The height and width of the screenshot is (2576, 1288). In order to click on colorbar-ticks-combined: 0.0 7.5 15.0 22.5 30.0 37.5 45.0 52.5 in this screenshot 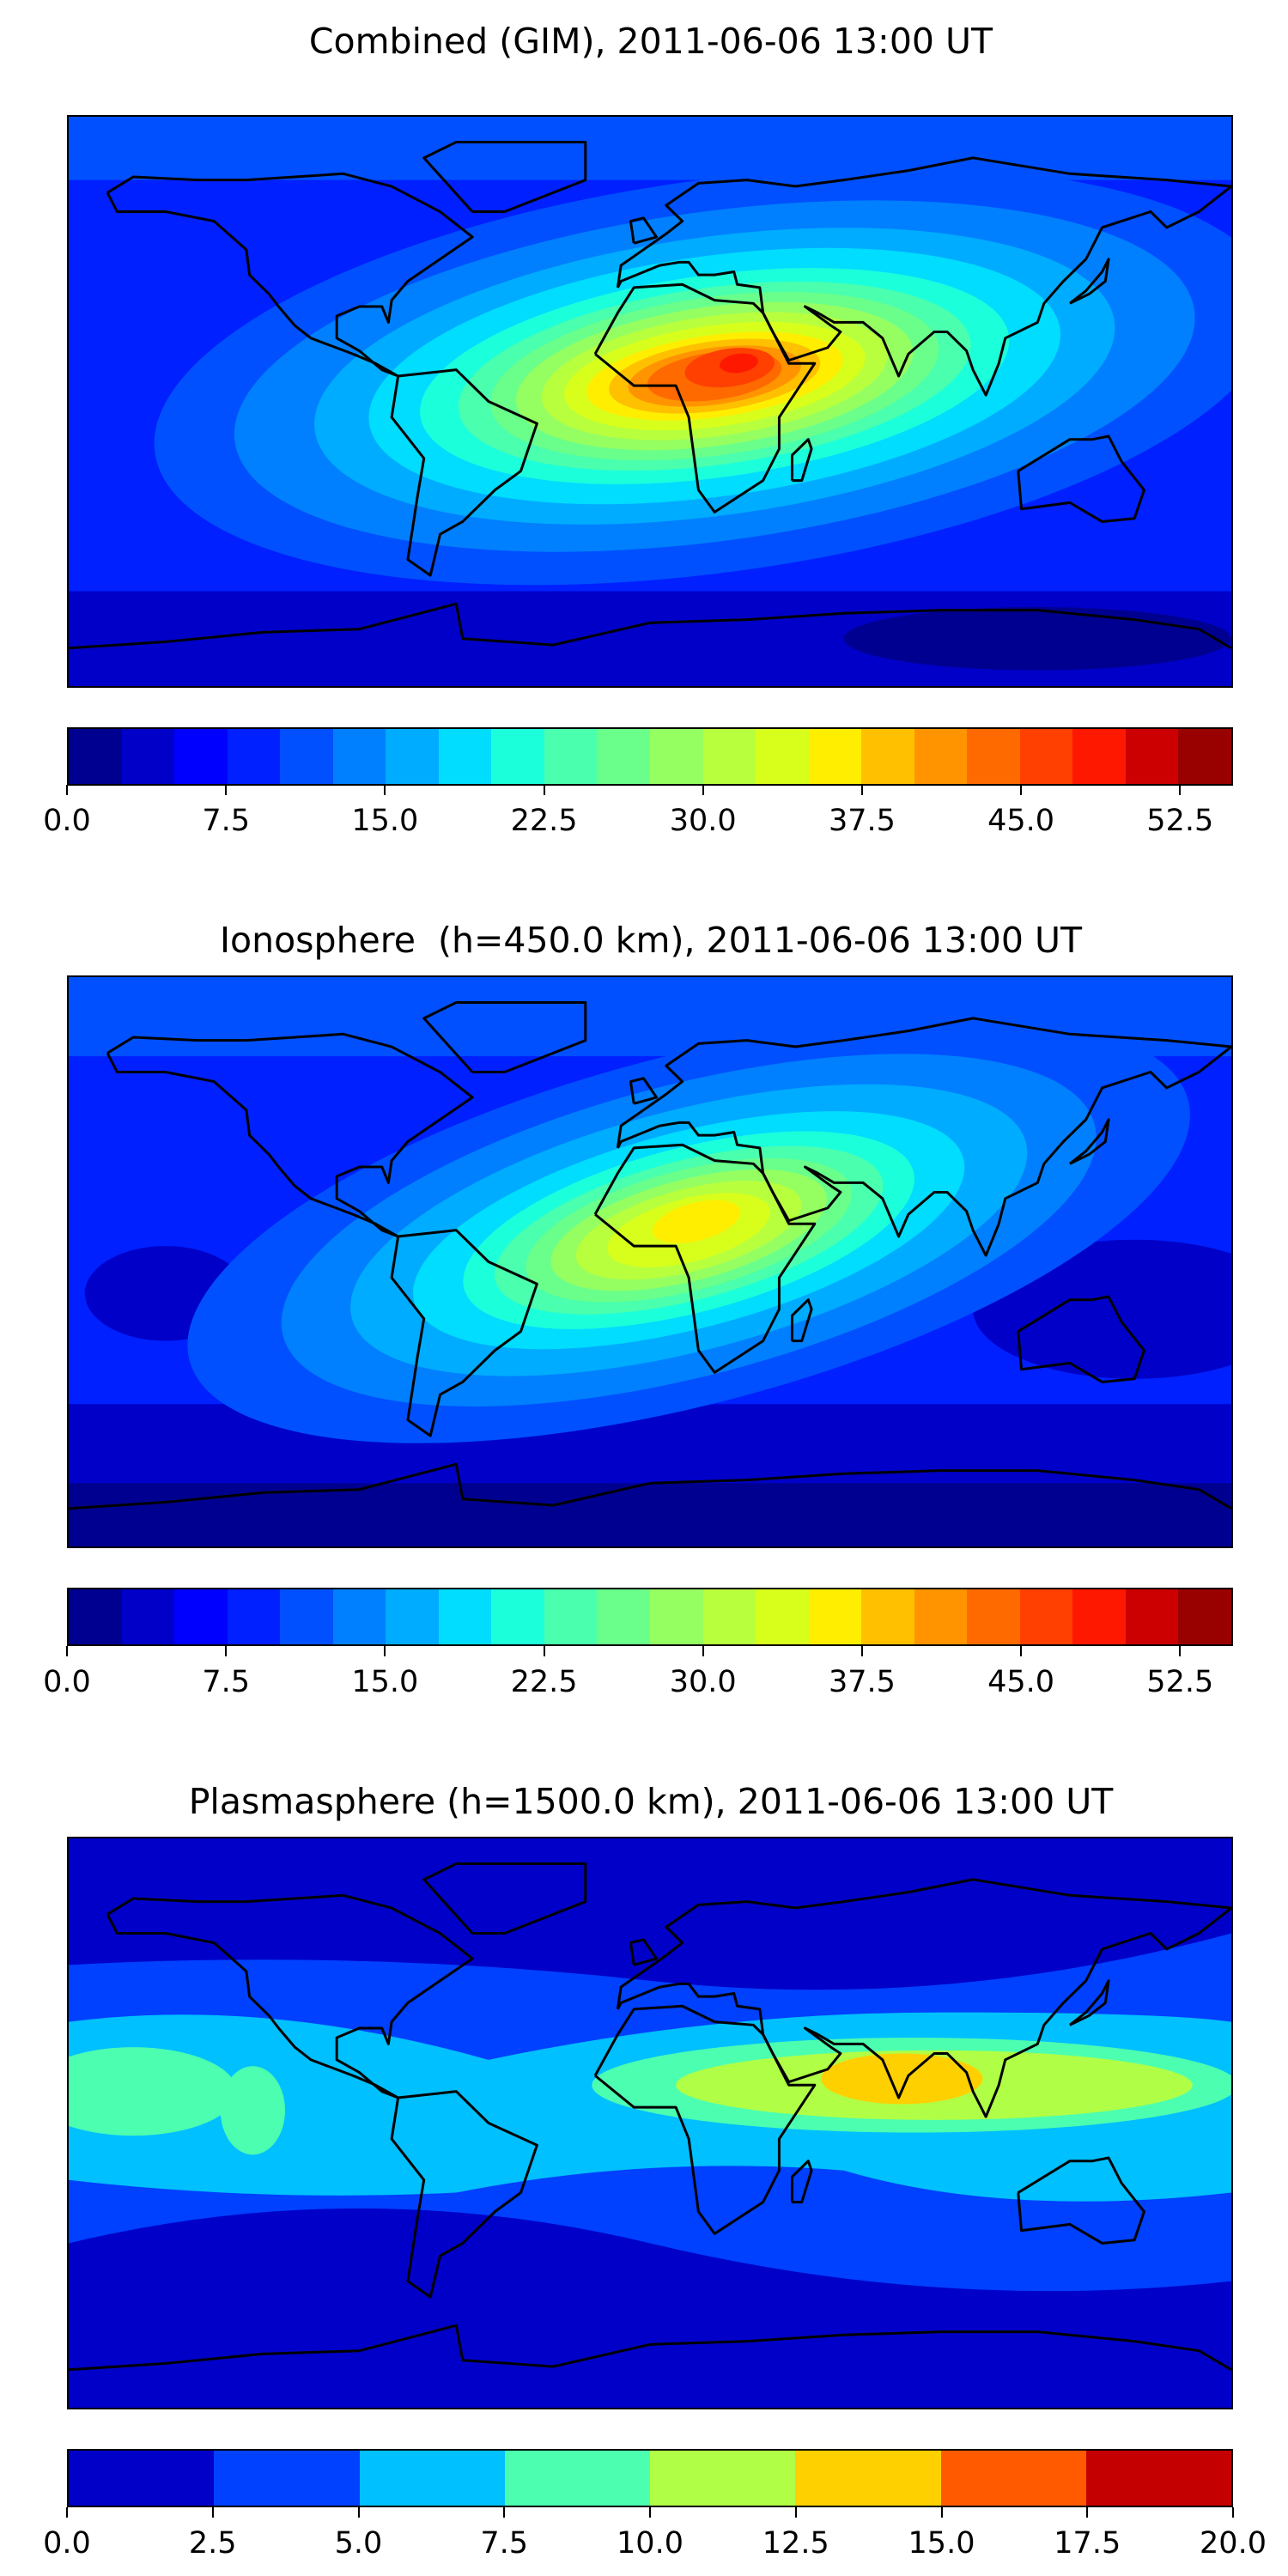, I will do `click(638, 812)`.